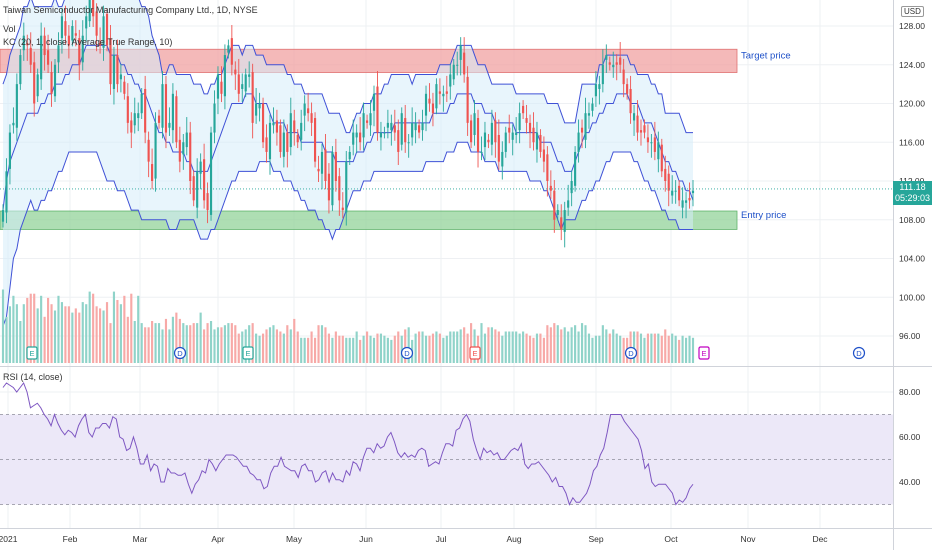 The height and width of the screenshot is (550, 932). What do you see at coordinates (631, 353) in the screenshot?
I see `event-marker-label: D` at bounding box center [631, 353].